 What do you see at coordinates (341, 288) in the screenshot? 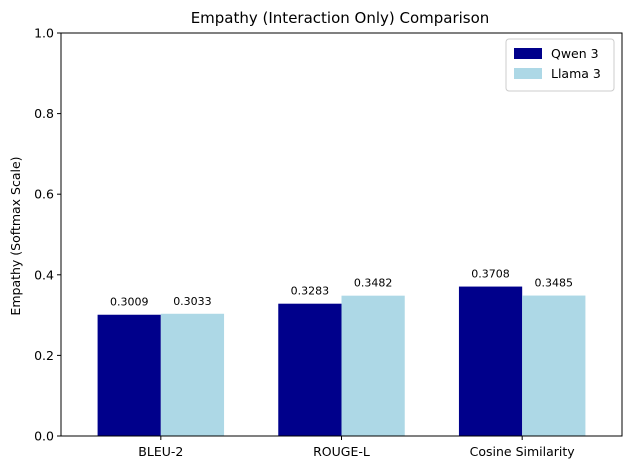
I see `data-labels-layer: 0.3009 0.3283 0.3708 0.3033 0.3482 0.3485` at bounding box center [341, 288].